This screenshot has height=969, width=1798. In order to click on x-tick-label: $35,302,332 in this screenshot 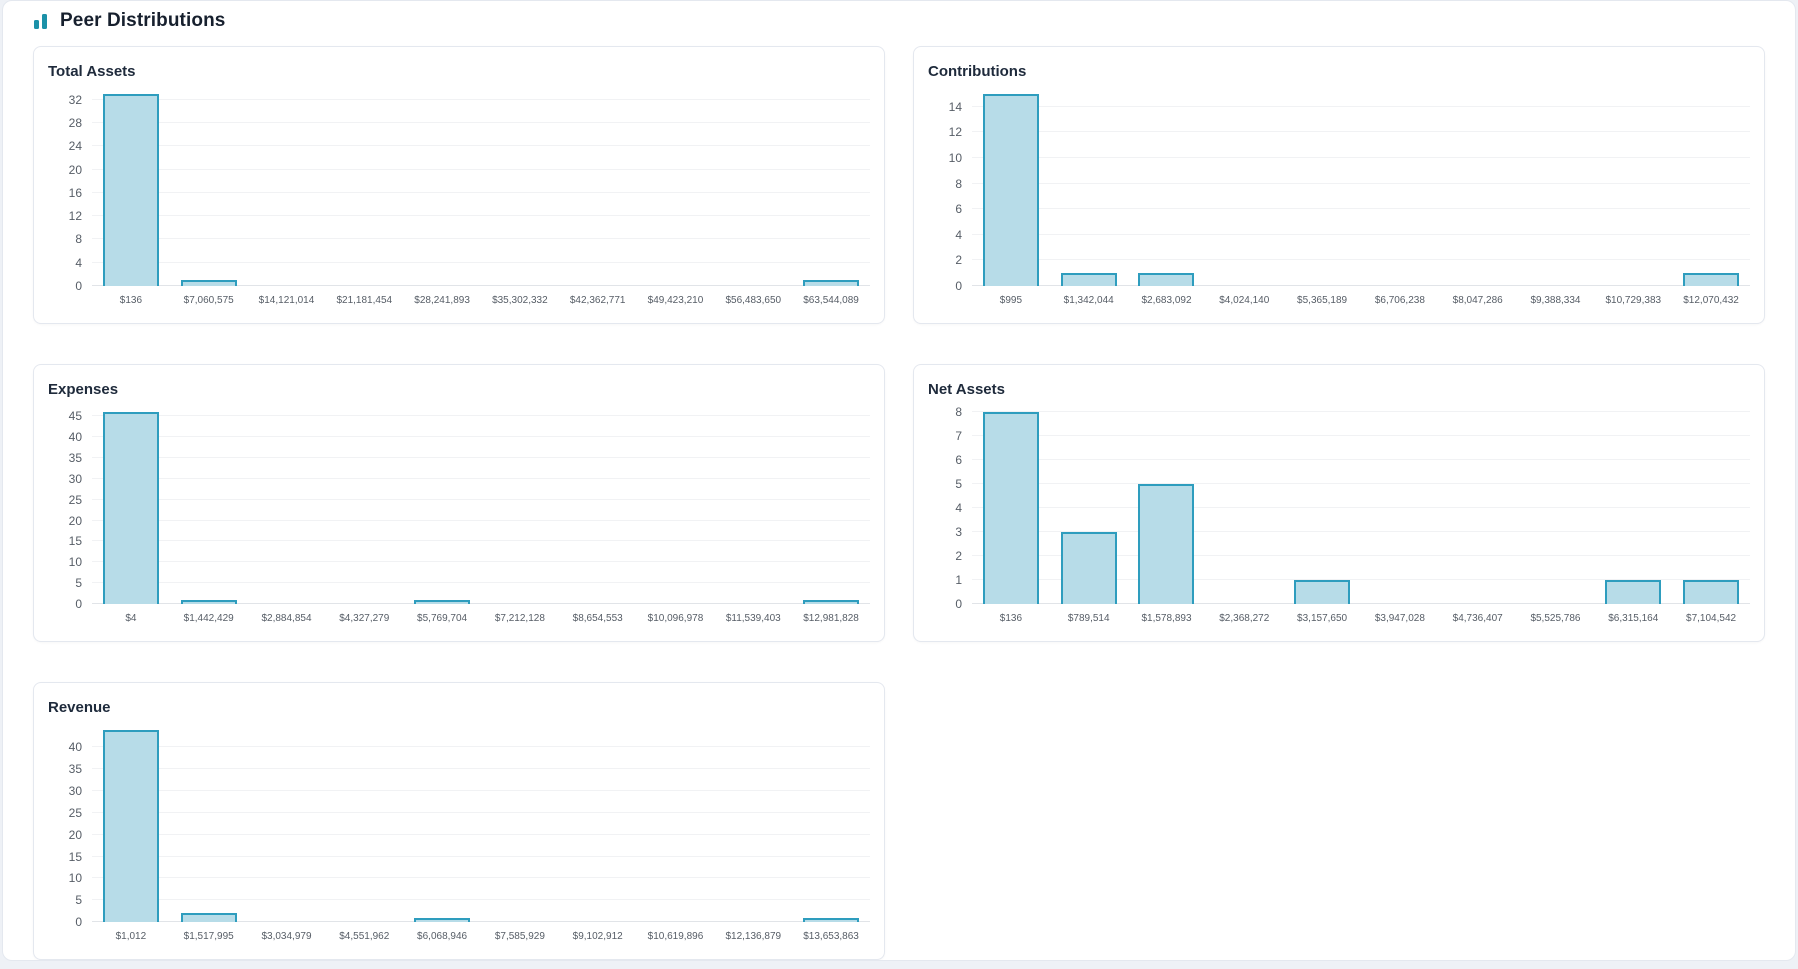, I will do `click(520, 300)`.